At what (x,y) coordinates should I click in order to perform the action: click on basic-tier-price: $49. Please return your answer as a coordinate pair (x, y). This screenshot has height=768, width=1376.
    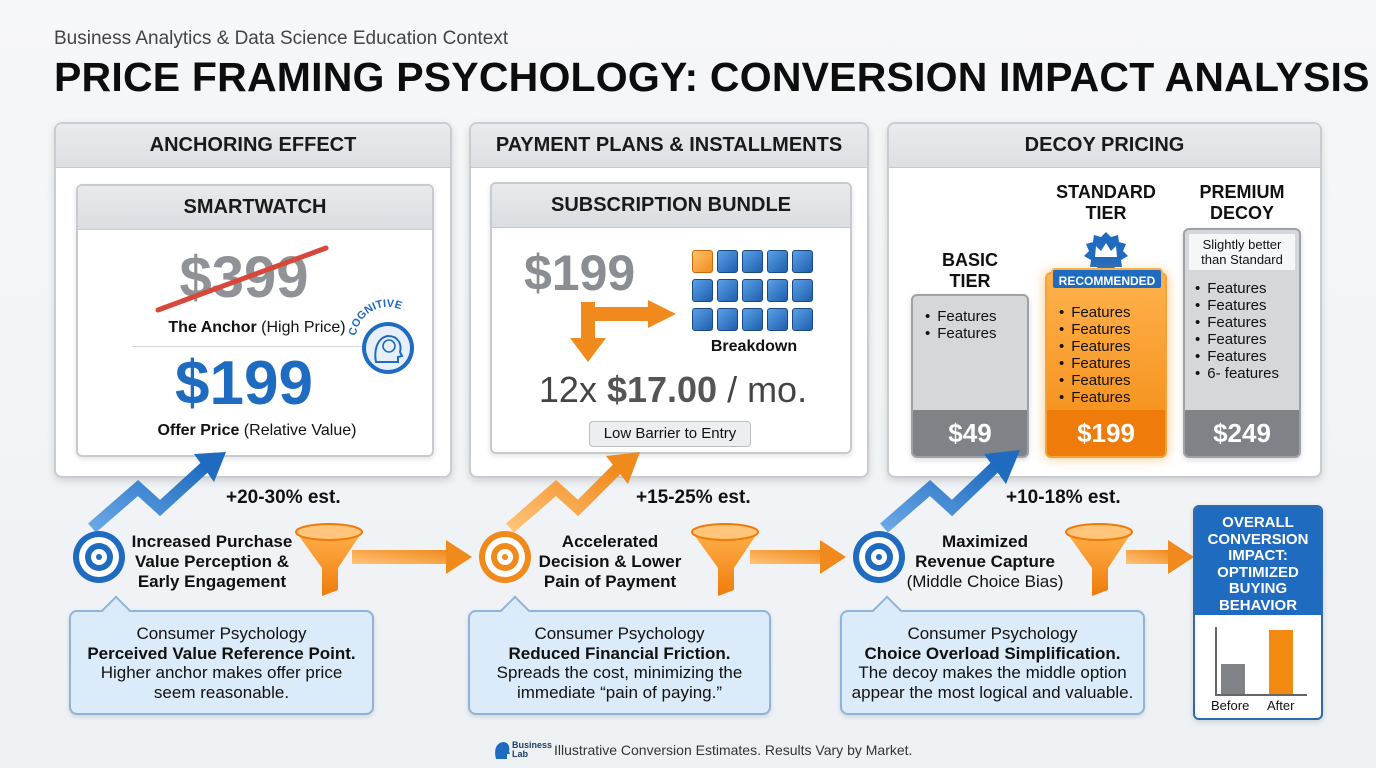
    Looking at the image, I should click on (970, 433).